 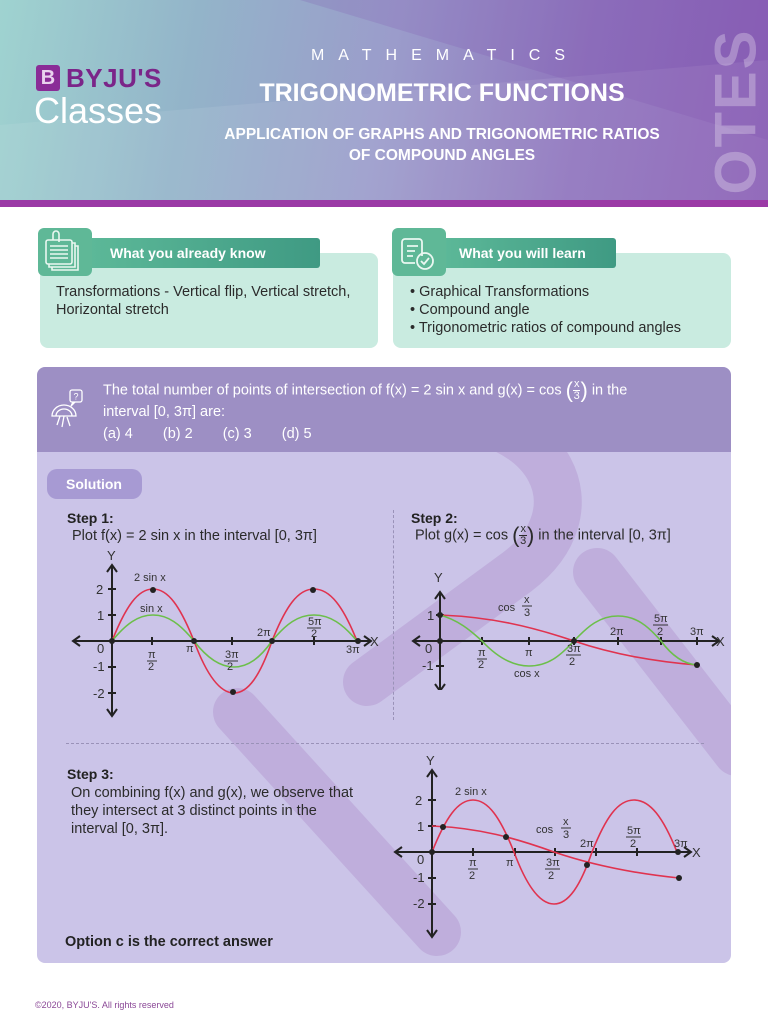 I want to click on page-title: TRIGONOMETRIC FUNCTIONS, so click(x=442, y=93).